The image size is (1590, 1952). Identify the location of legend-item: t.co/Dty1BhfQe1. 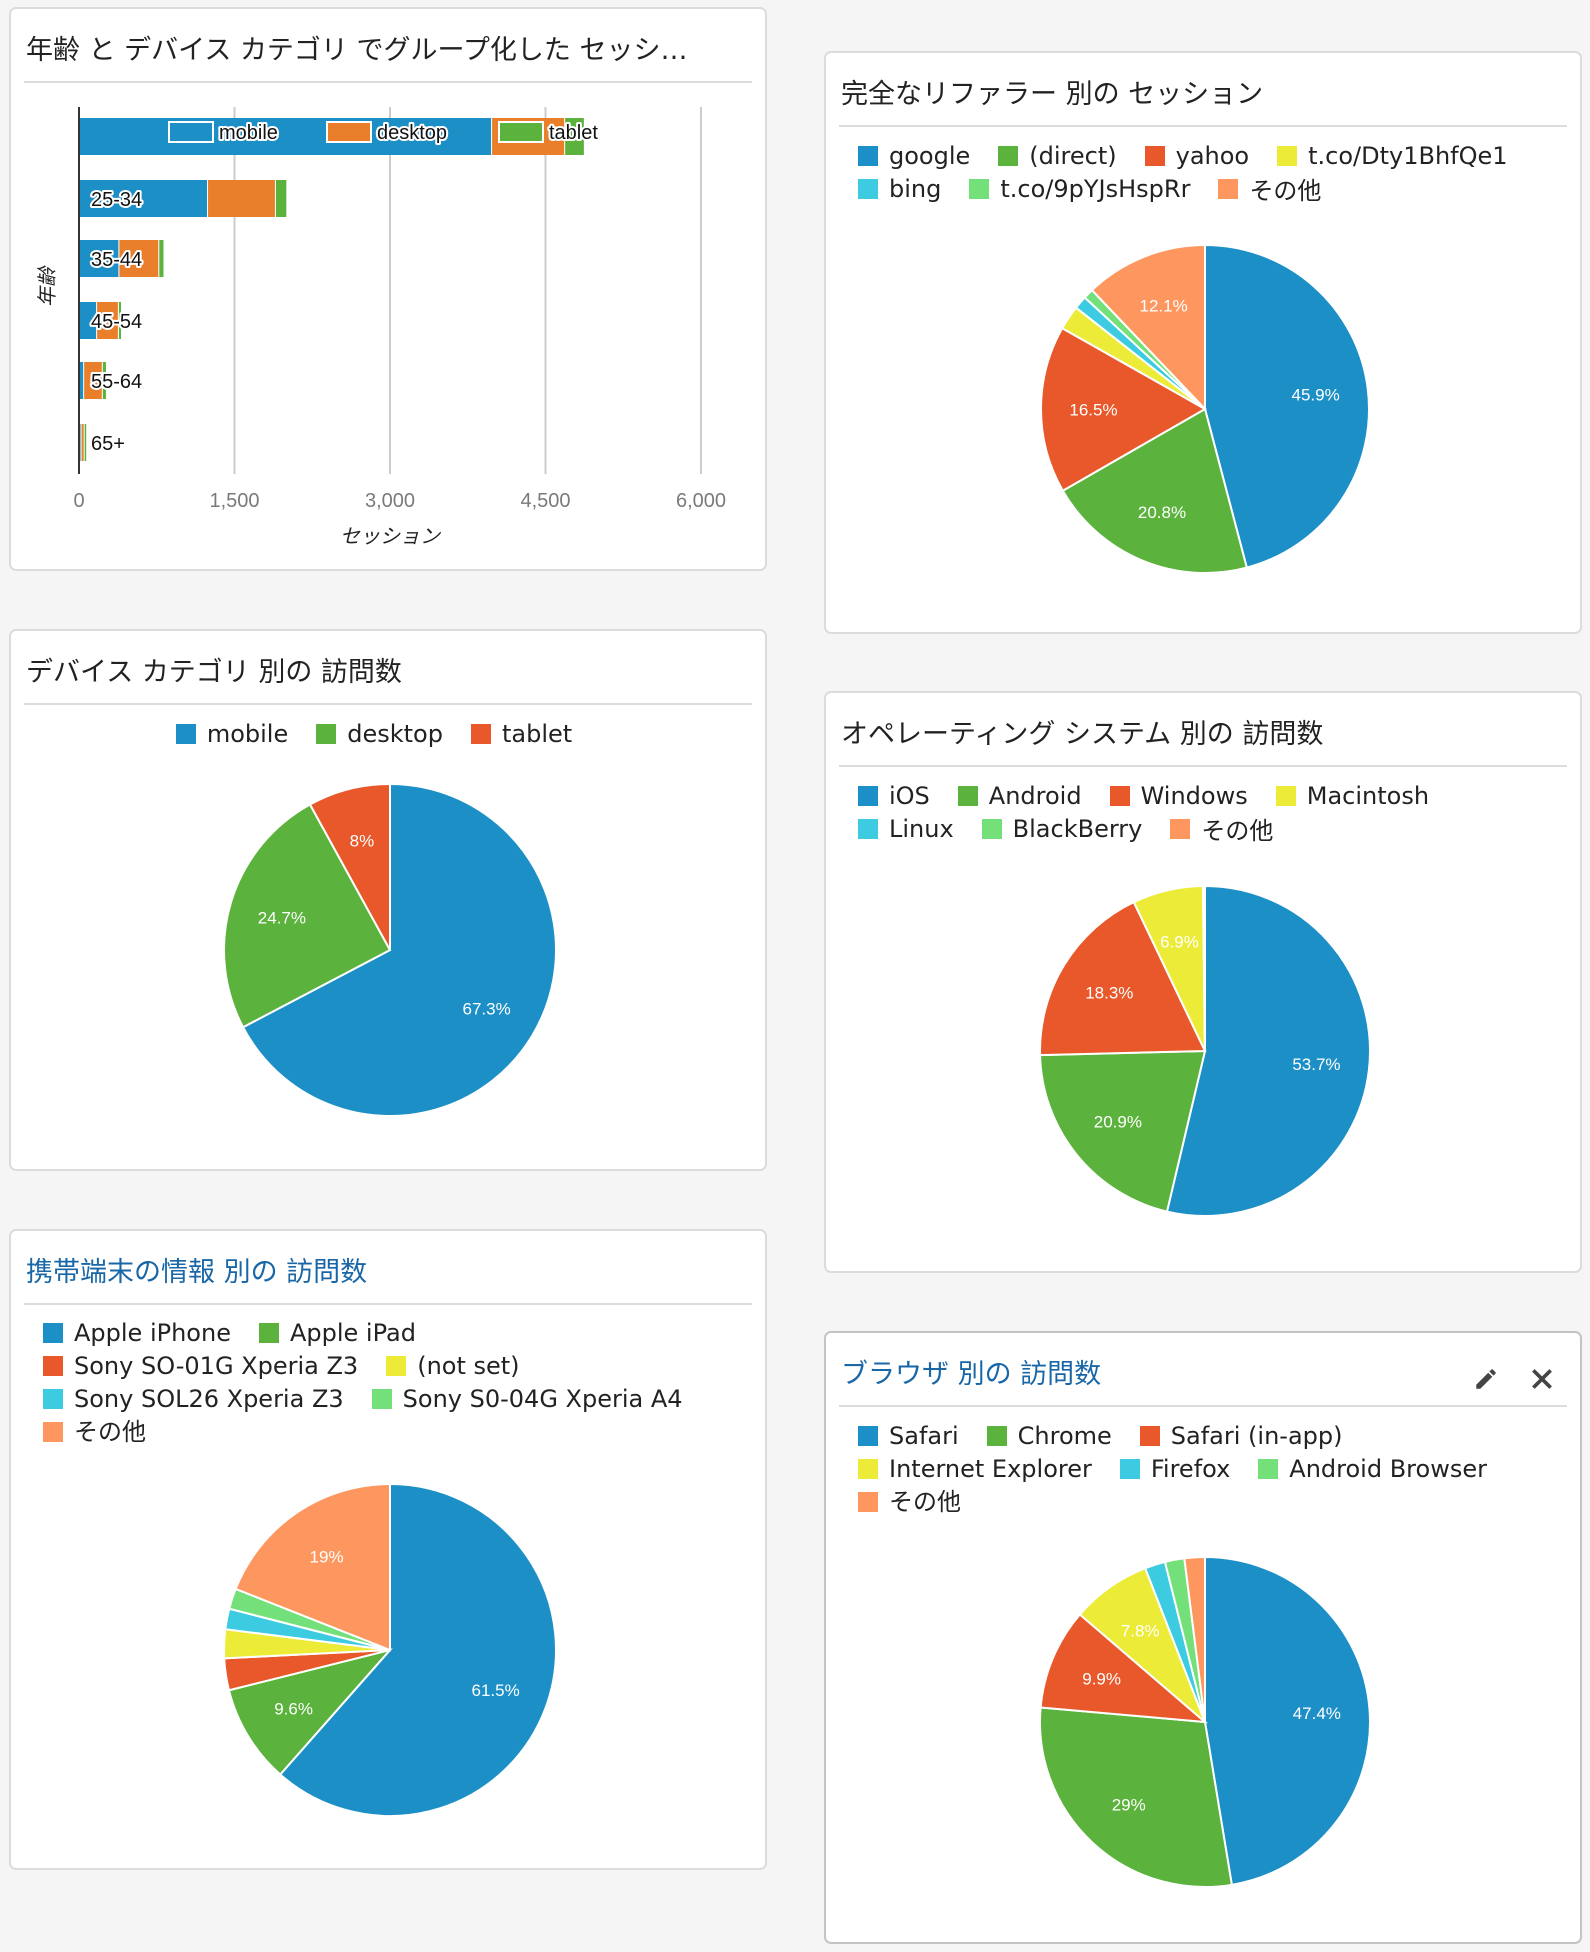
(1392, 156).